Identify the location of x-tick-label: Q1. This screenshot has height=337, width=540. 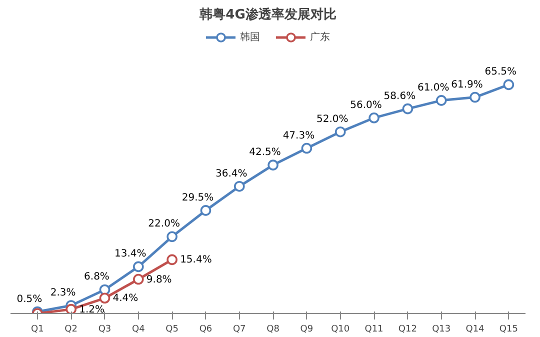
(37, 329).